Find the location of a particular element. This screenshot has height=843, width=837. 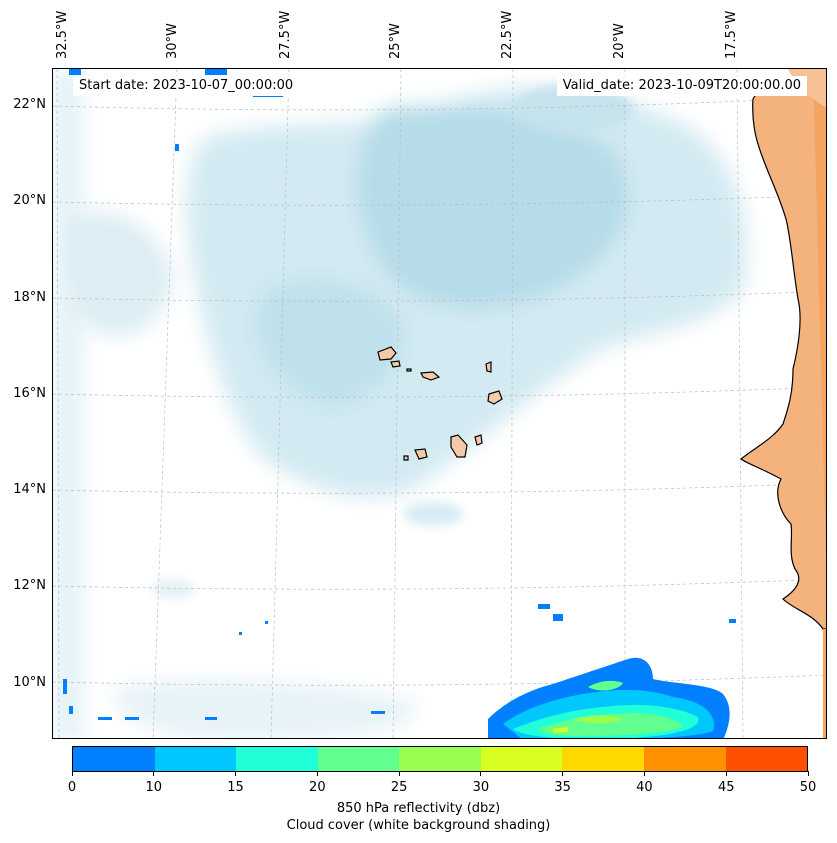

lon-label-30w: 30°W is located at coordinates (172, 41).